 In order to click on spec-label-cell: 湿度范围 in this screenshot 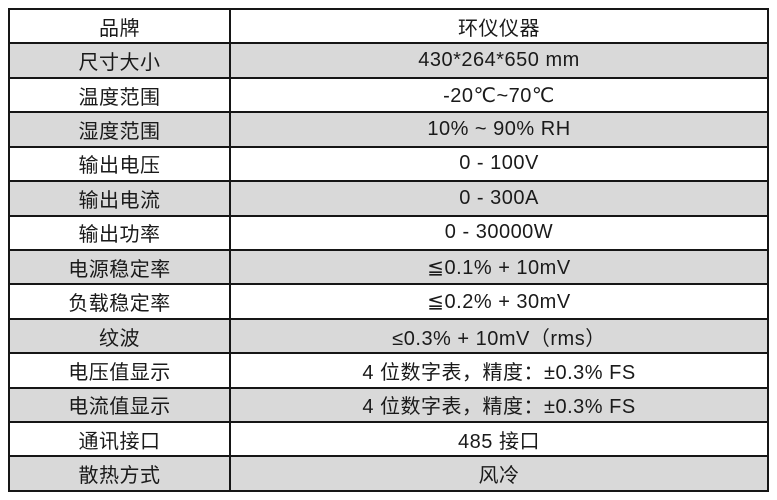, I will do `click(119, 129)`.